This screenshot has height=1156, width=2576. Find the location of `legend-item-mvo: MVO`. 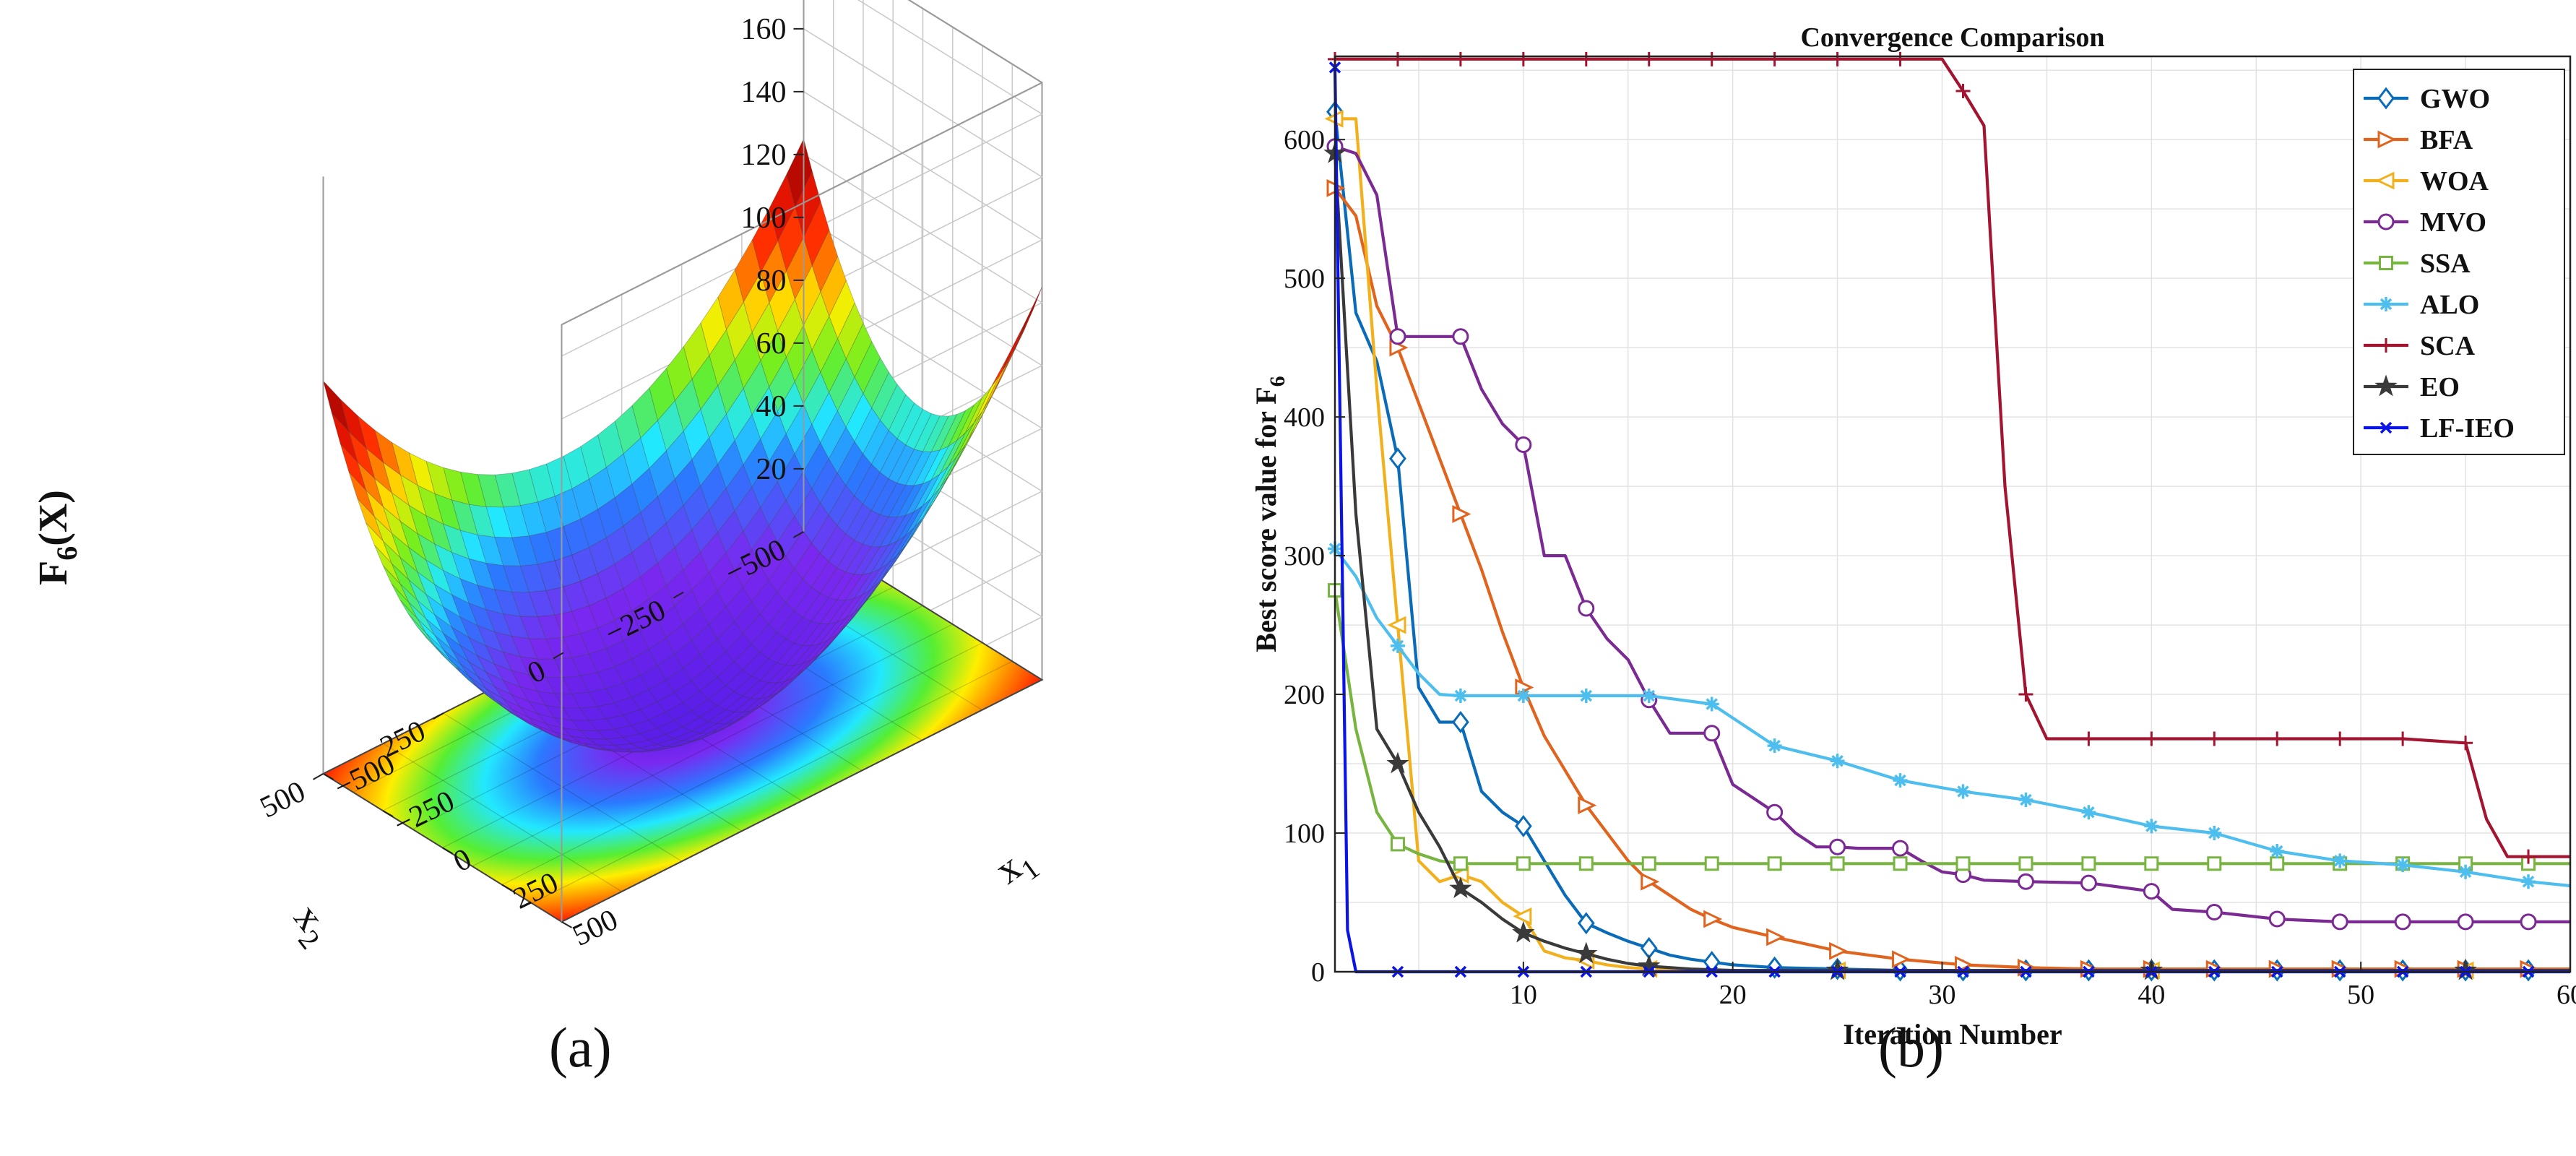

legend-item-mvo: MVO is located at coordinates (2425, 222).